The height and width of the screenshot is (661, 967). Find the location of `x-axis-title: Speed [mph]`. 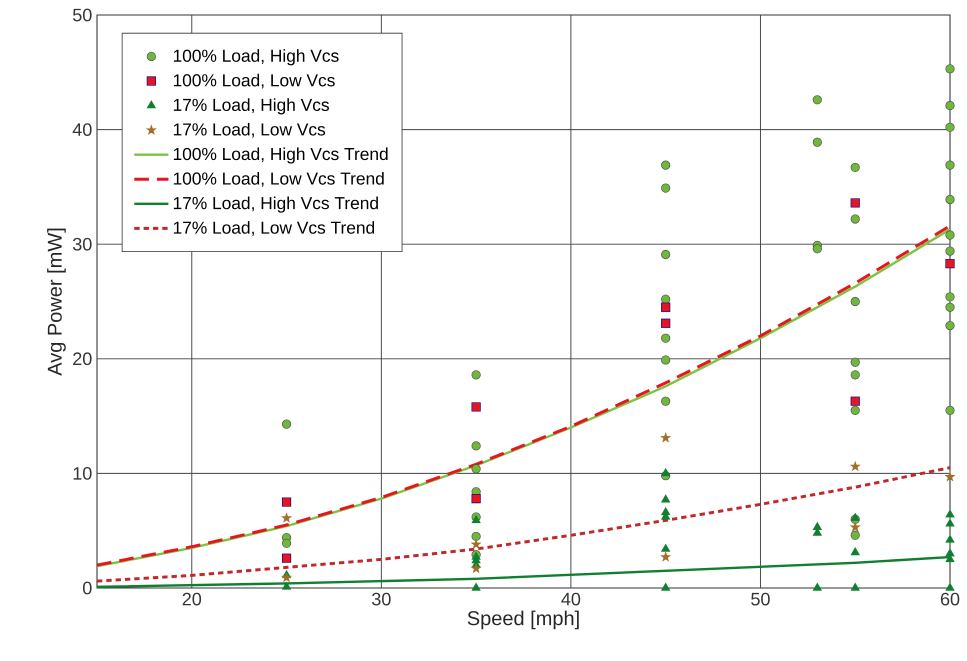

x-axis-title: Speed [mph] is located at coordinates (523, 620).